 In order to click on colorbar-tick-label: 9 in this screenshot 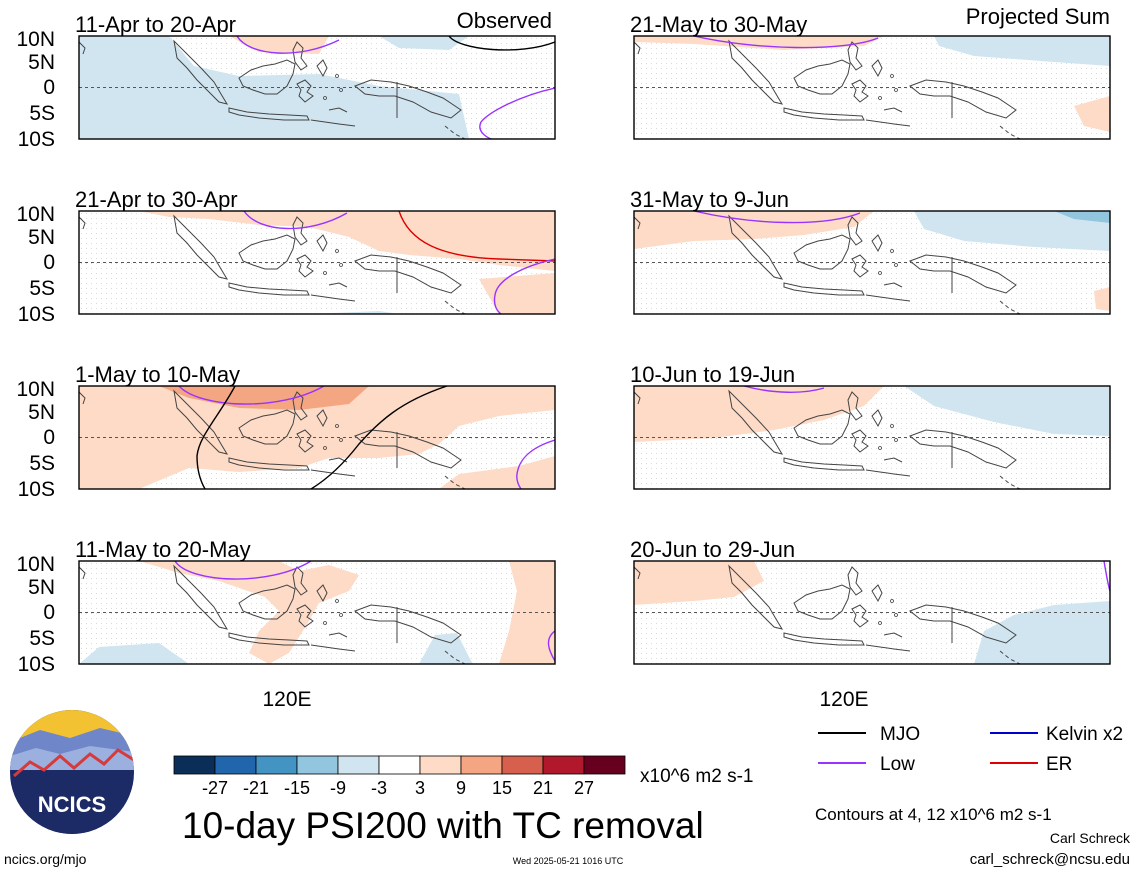, I will do `click(461, 788)`.